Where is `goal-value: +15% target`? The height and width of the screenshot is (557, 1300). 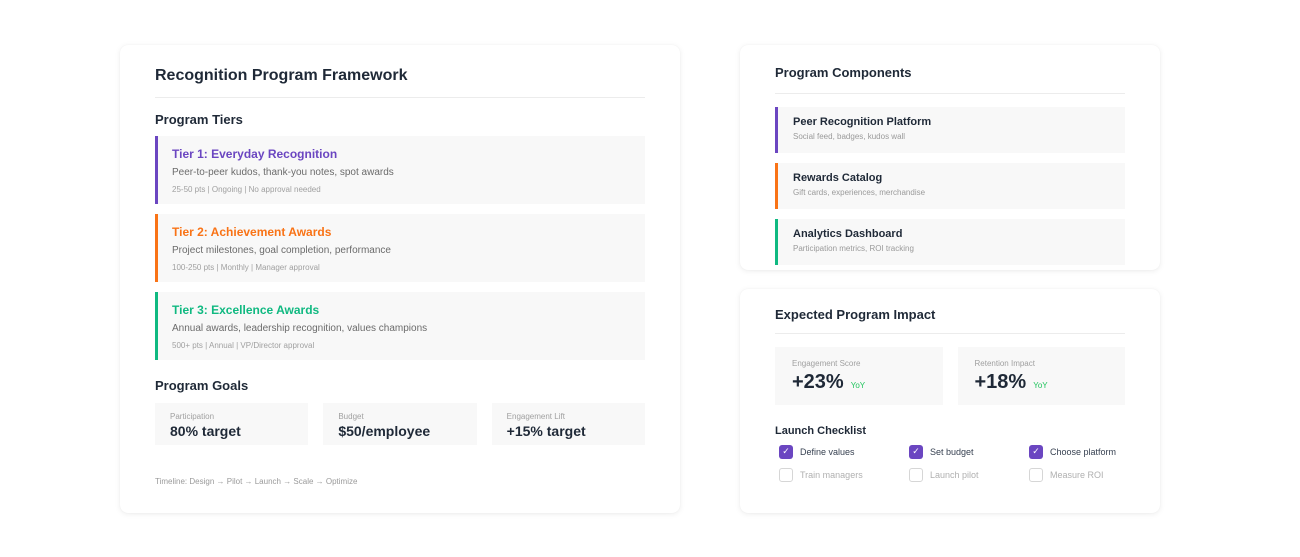
goal-value: +15% target is located at coordinates (546, 431).